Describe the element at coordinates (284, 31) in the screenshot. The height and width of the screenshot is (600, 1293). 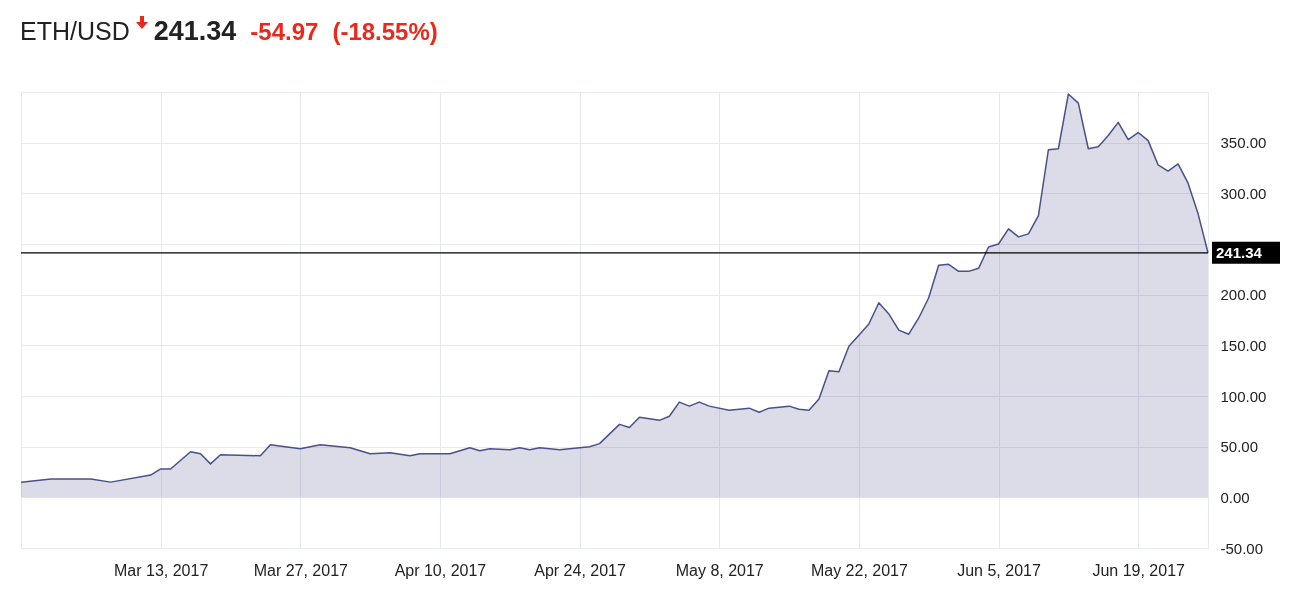
I see `text: -54.97` at that location.